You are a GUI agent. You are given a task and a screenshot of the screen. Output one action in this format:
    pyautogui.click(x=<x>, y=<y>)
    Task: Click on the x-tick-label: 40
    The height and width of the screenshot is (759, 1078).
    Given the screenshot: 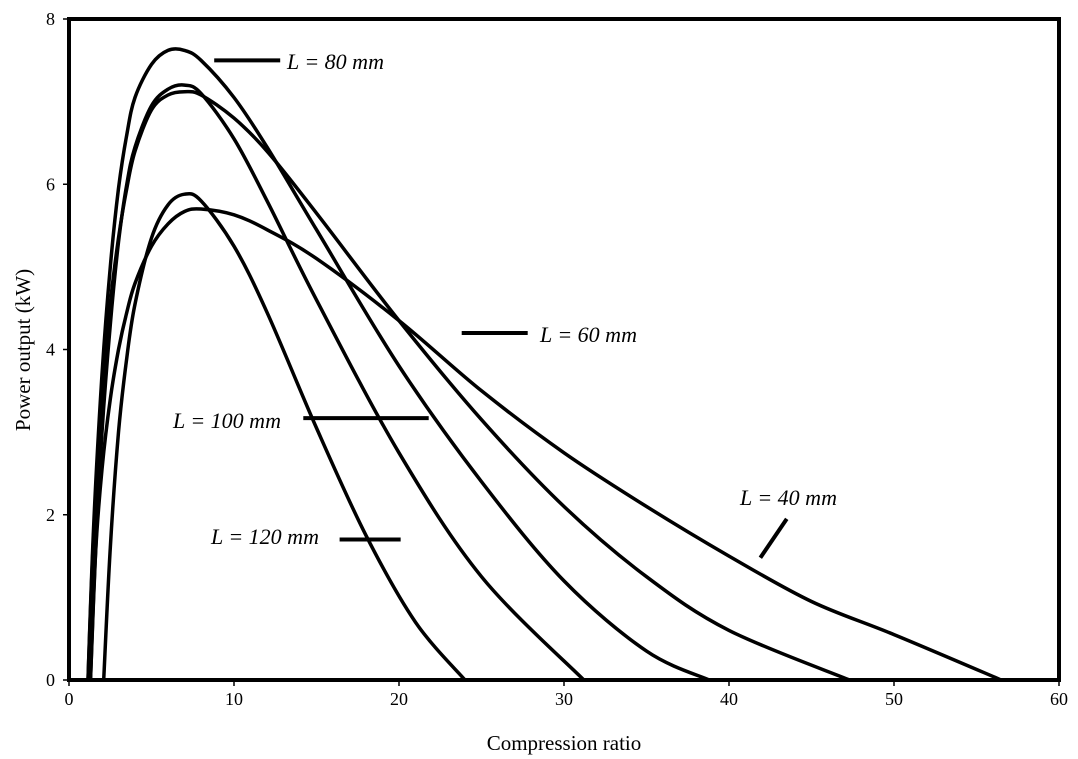 What is the action you would take?
    pyautogui.click(x=729, y=699)
    